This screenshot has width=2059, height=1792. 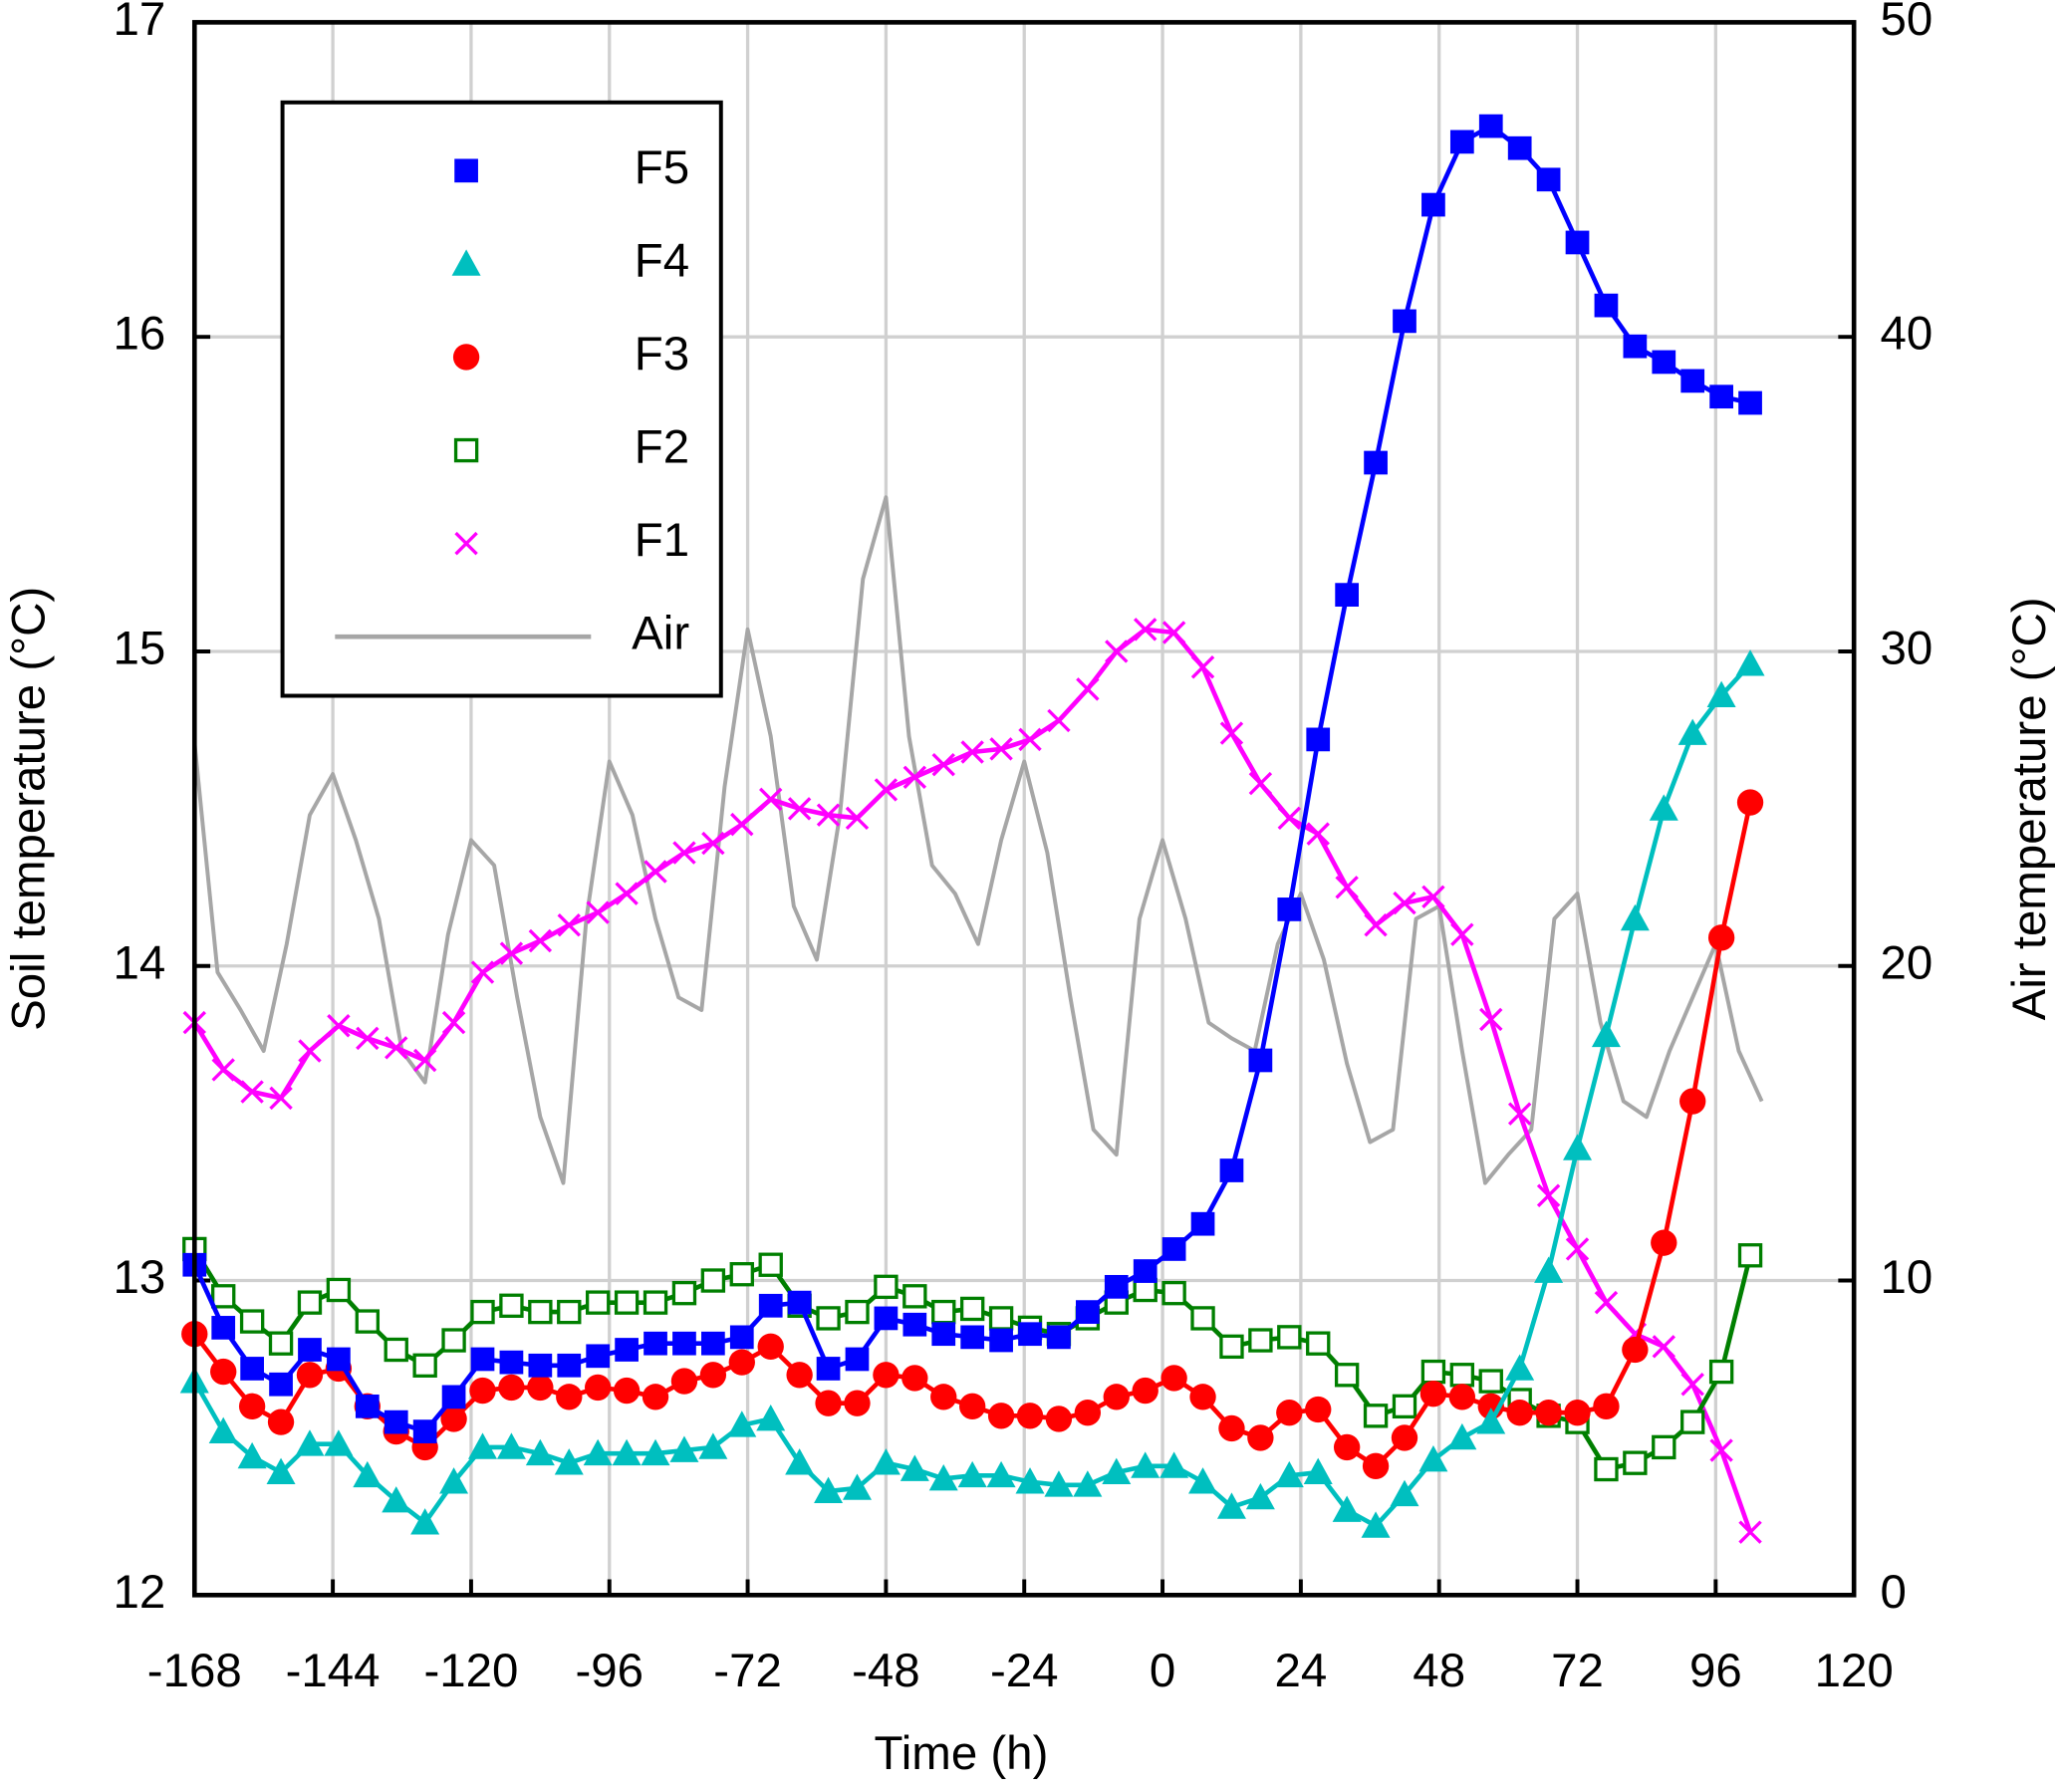 What do you see at coordinates (140, 23) in the screenshot?
I see `y-tick-label: 17` at bounding box center [140, 23].